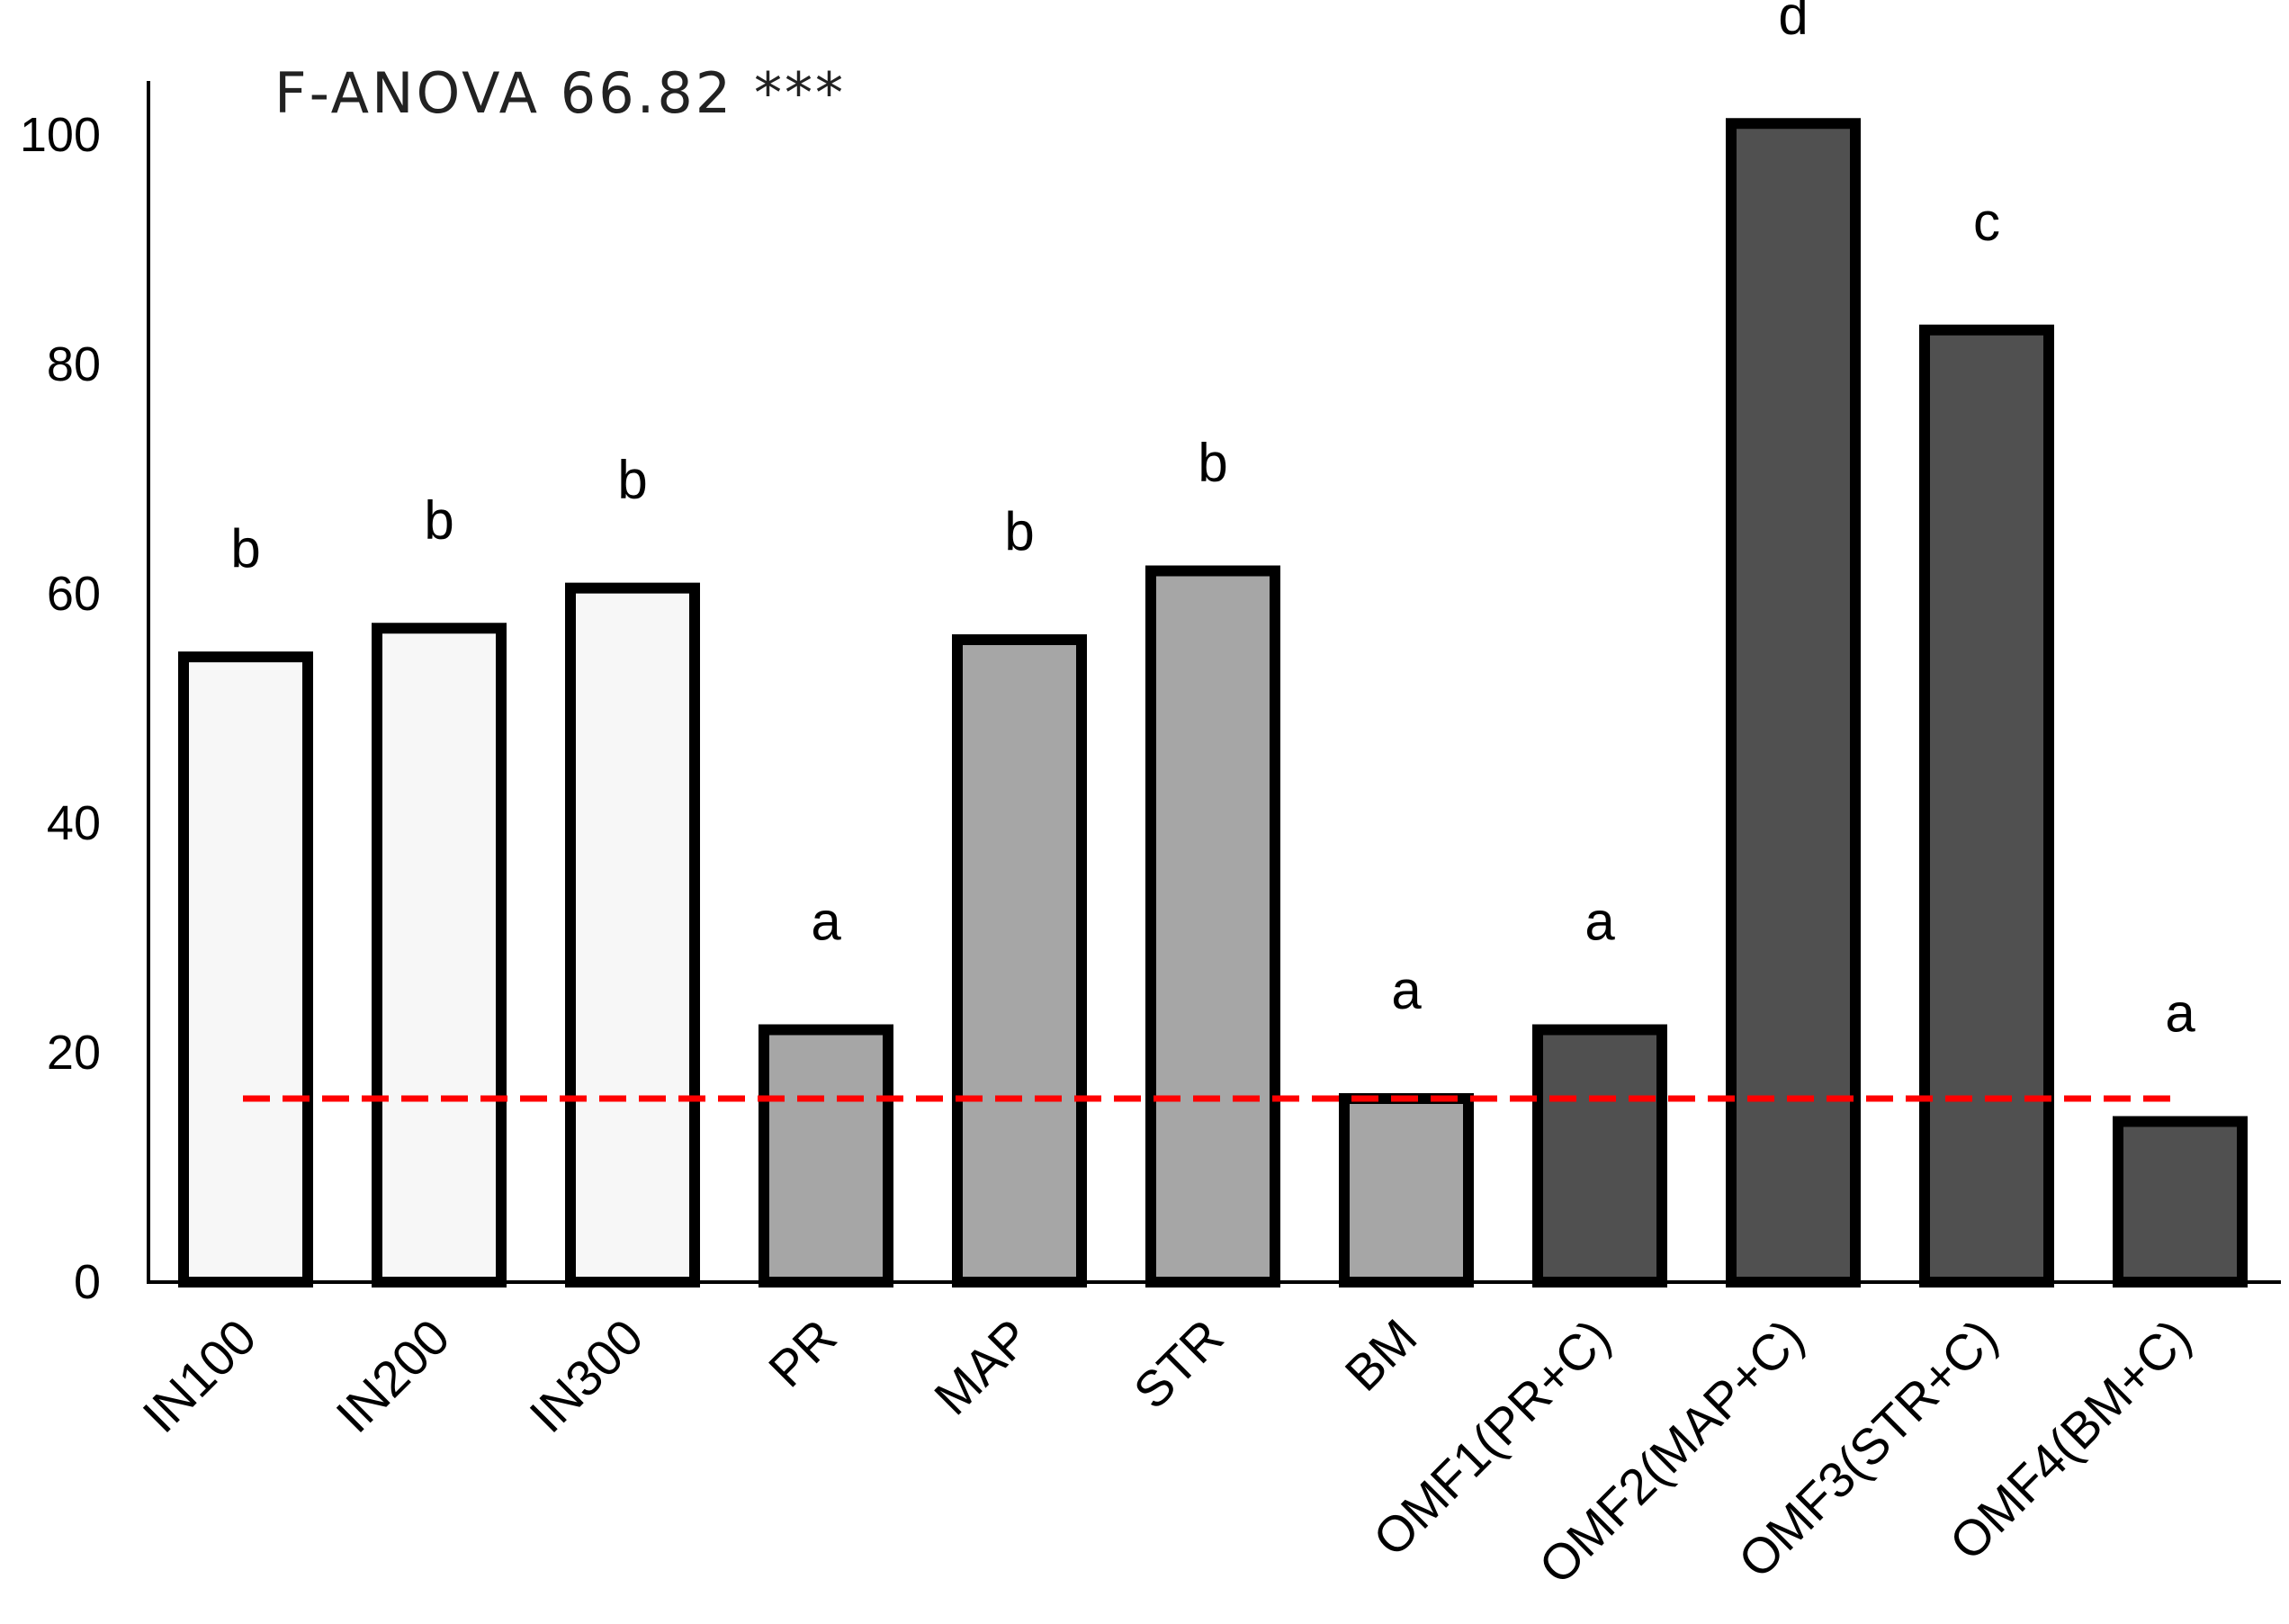 The height and width of the screenshot is (1624, 2289). Describe the element at coordinates (87, 1282) in the screenshot. I see `y-tick-label: 0` at that location.